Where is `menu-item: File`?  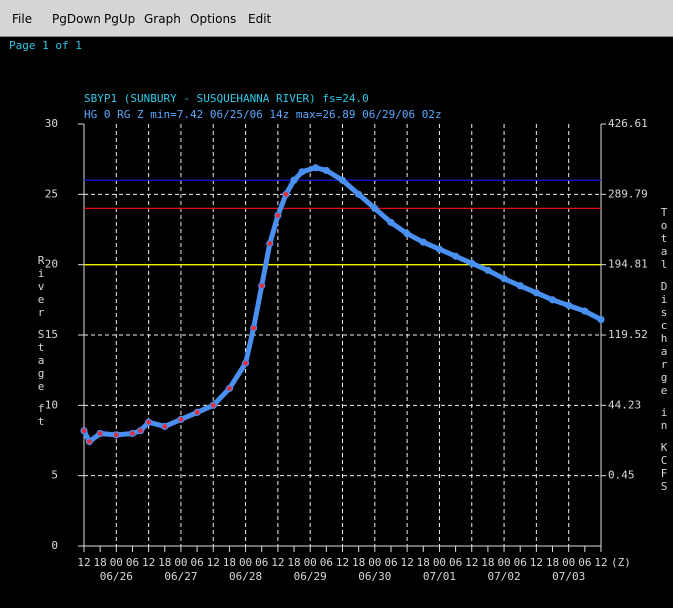 menu-item: File is located at coordinates (22, 19).